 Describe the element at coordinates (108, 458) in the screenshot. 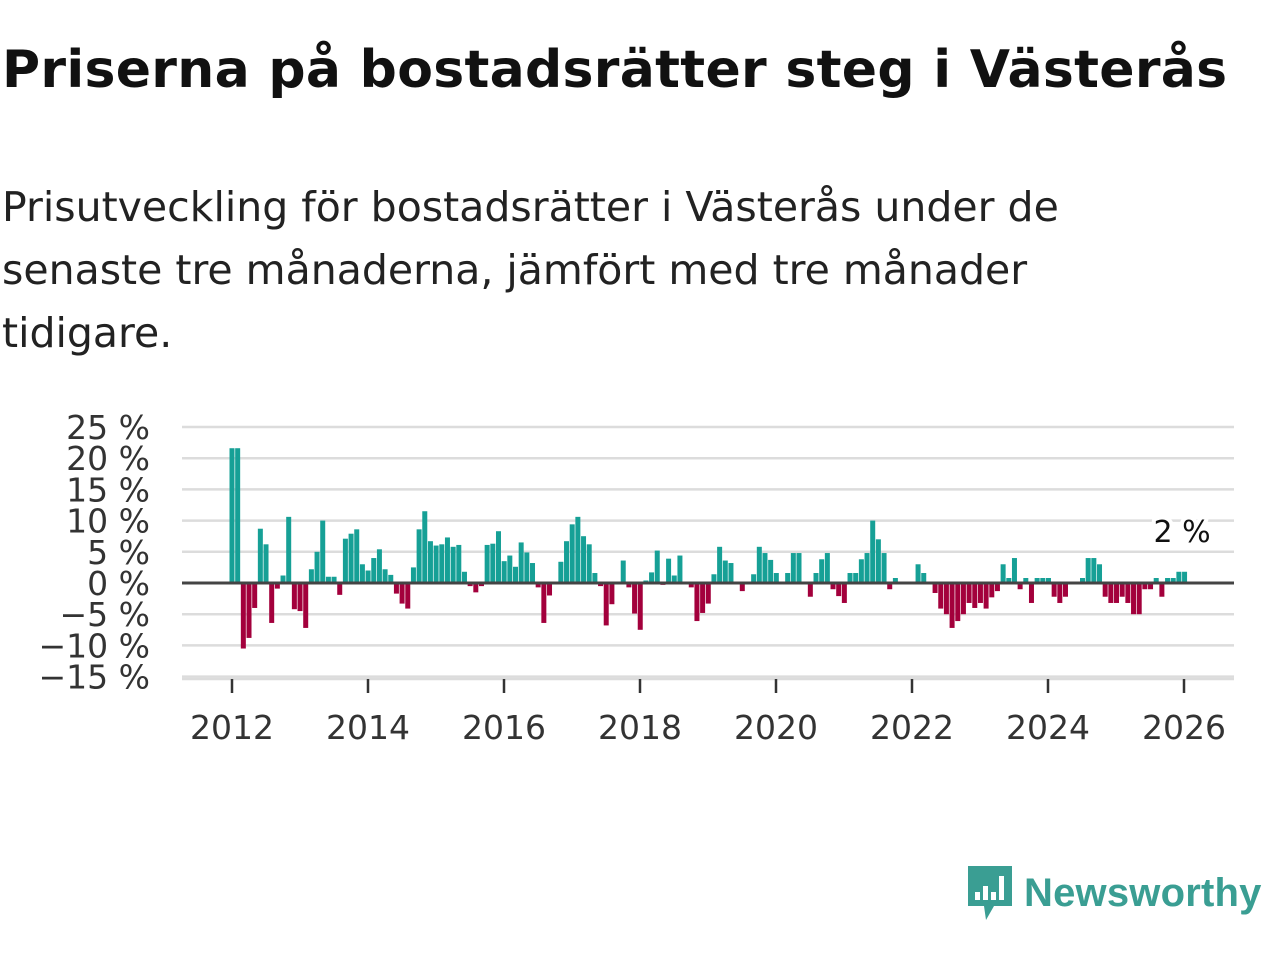

I see `y-tick-label: 20 %` at that location.